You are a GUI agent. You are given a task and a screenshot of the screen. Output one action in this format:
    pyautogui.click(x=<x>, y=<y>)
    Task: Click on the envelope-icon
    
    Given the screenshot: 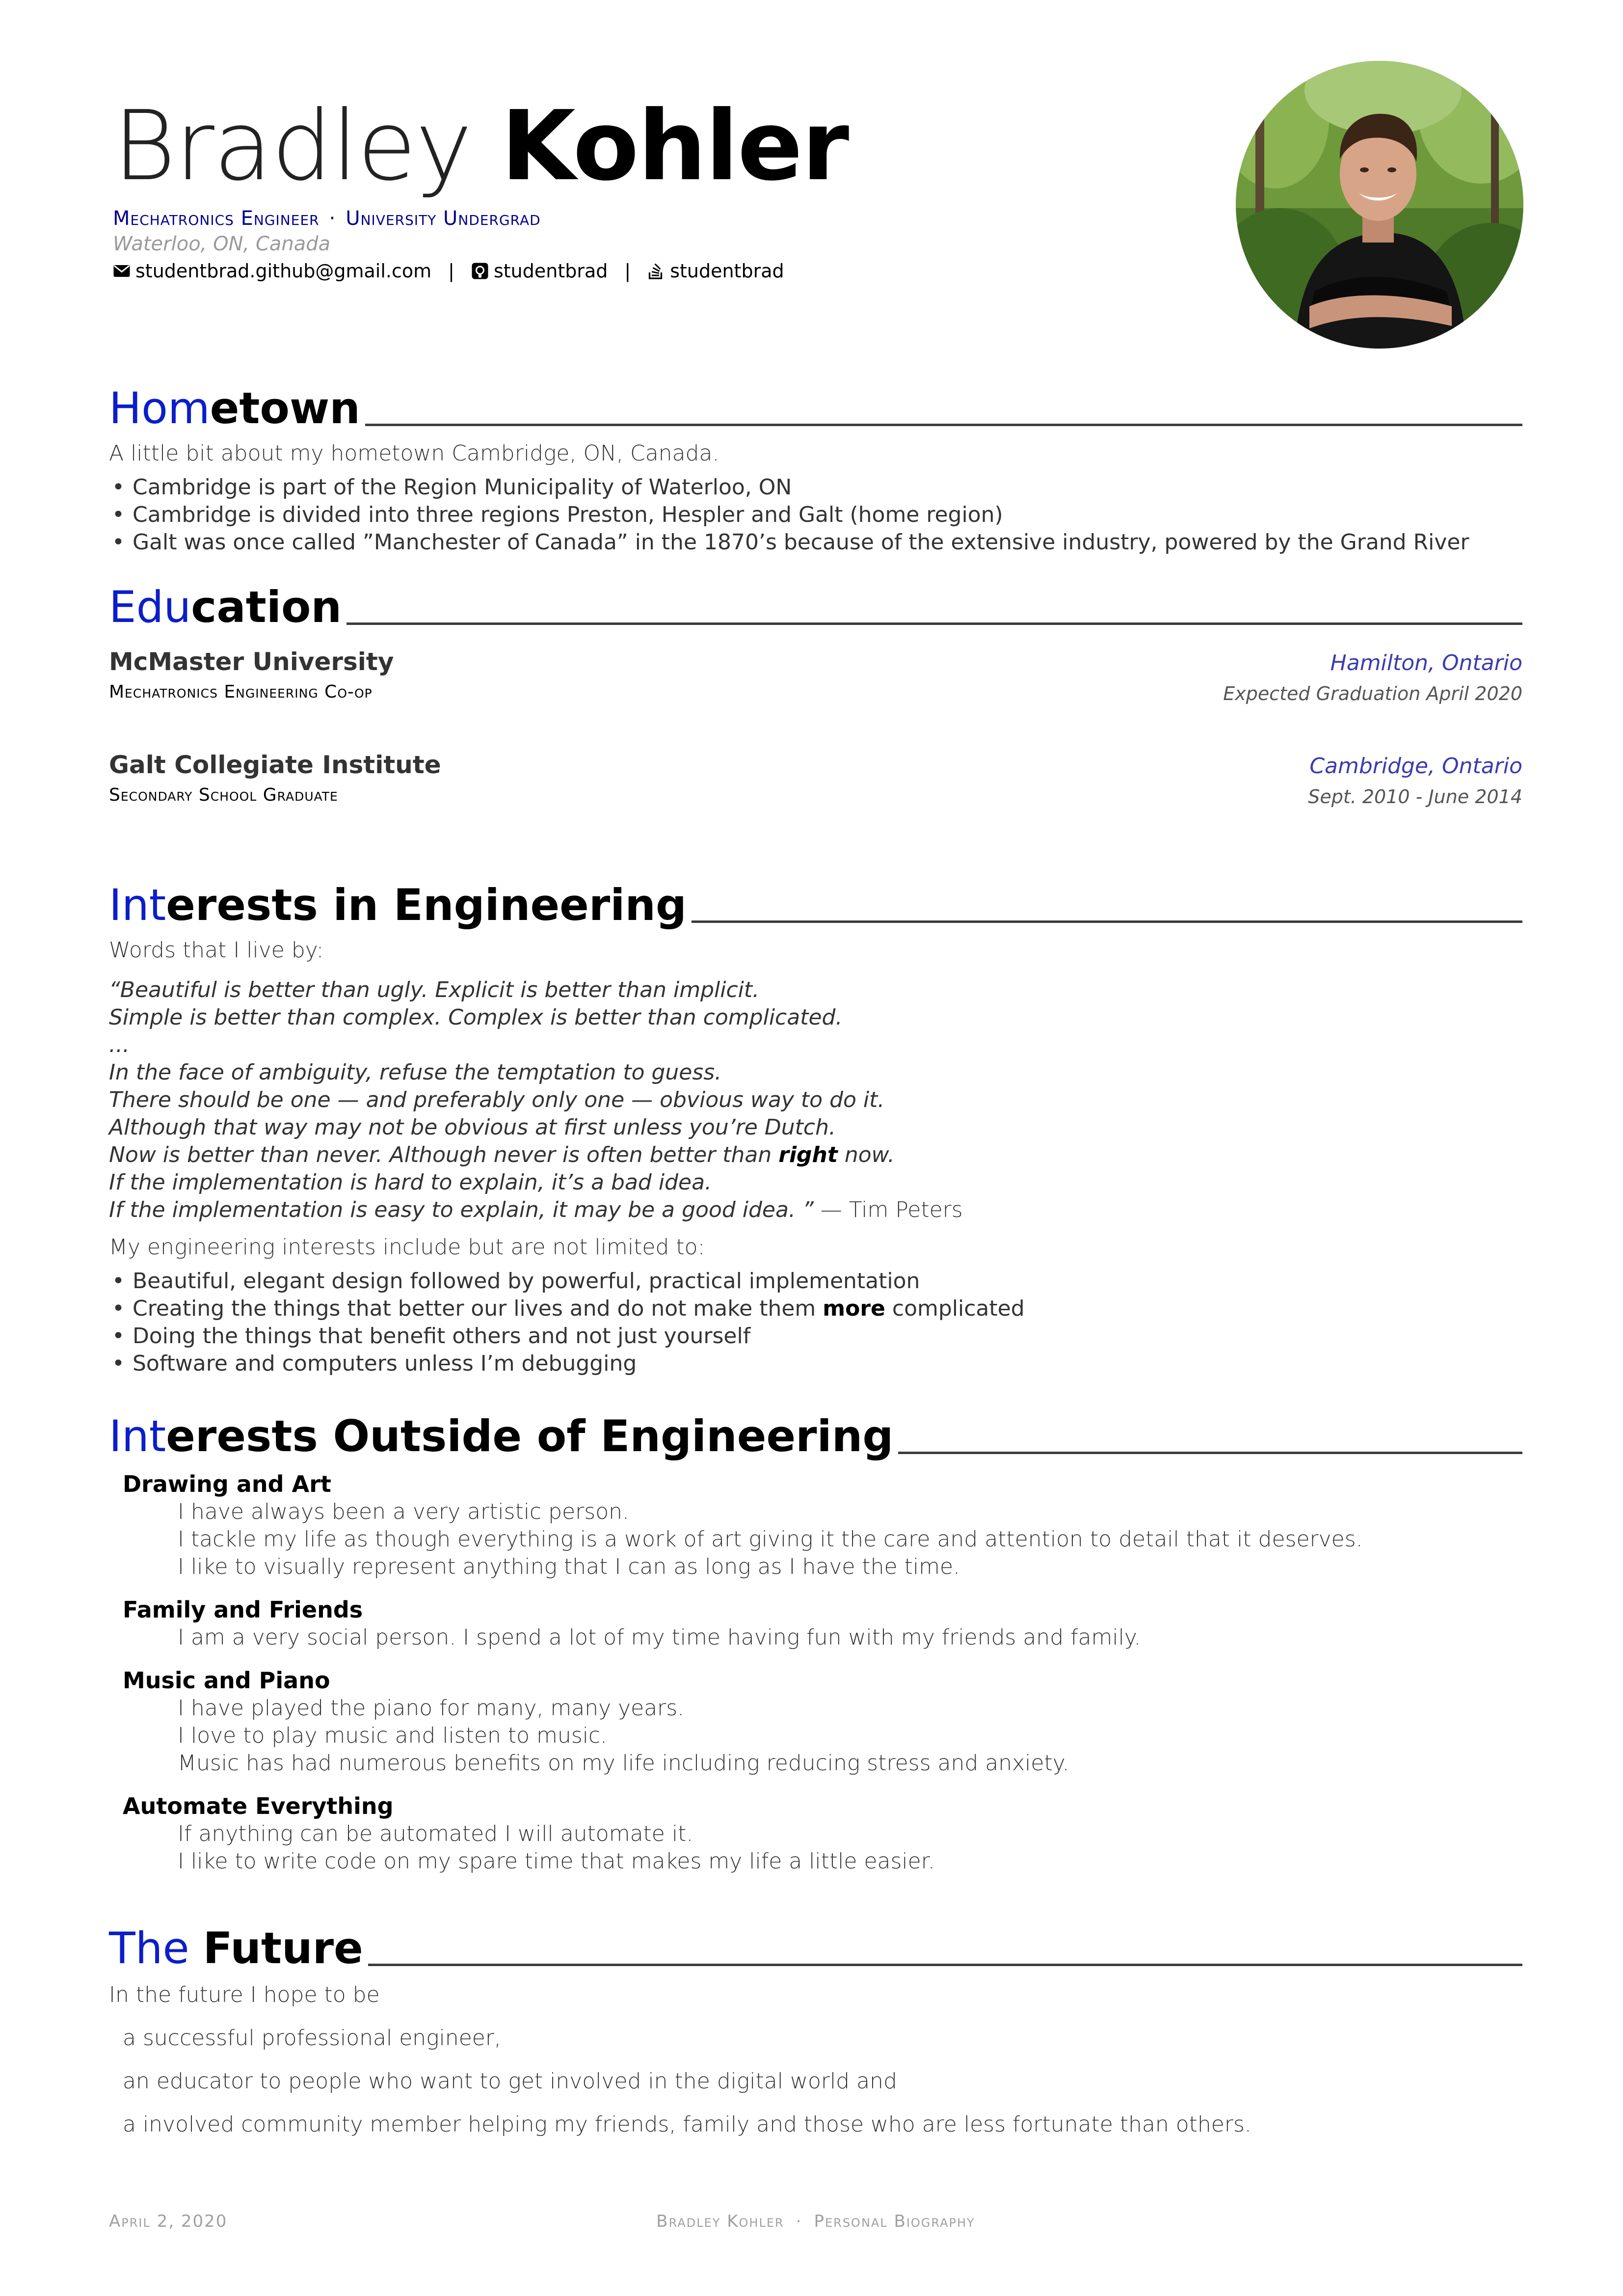 What is the action you would take?
    pyautogui.click(x=121, y=271)
    